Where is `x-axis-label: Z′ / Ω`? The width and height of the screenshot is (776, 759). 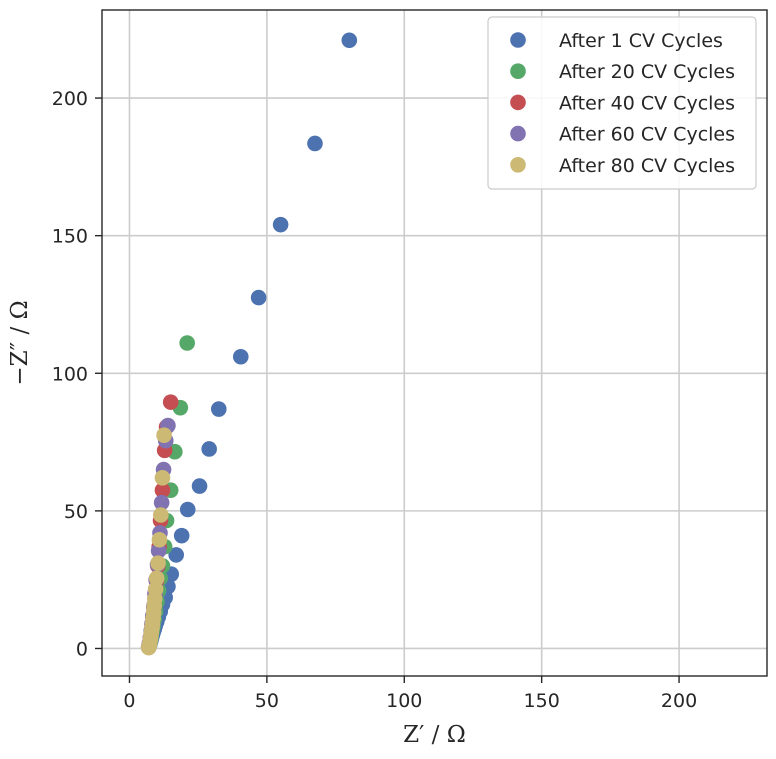 x-axis-label: Z′ / Ω is located at coordinates (434, 735).